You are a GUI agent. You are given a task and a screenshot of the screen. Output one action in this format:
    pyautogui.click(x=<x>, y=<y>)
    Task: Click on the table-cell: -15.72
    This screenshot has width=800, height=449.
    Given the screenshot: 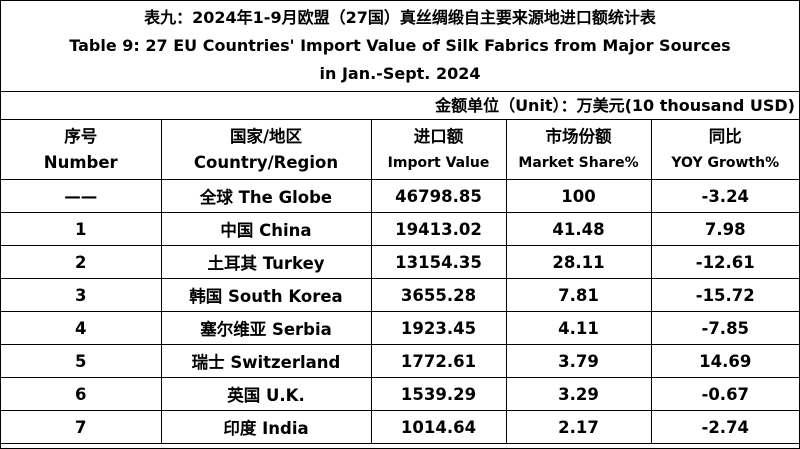 What is the action you would take?
    pyautogui.click(x=724, y=295)
    